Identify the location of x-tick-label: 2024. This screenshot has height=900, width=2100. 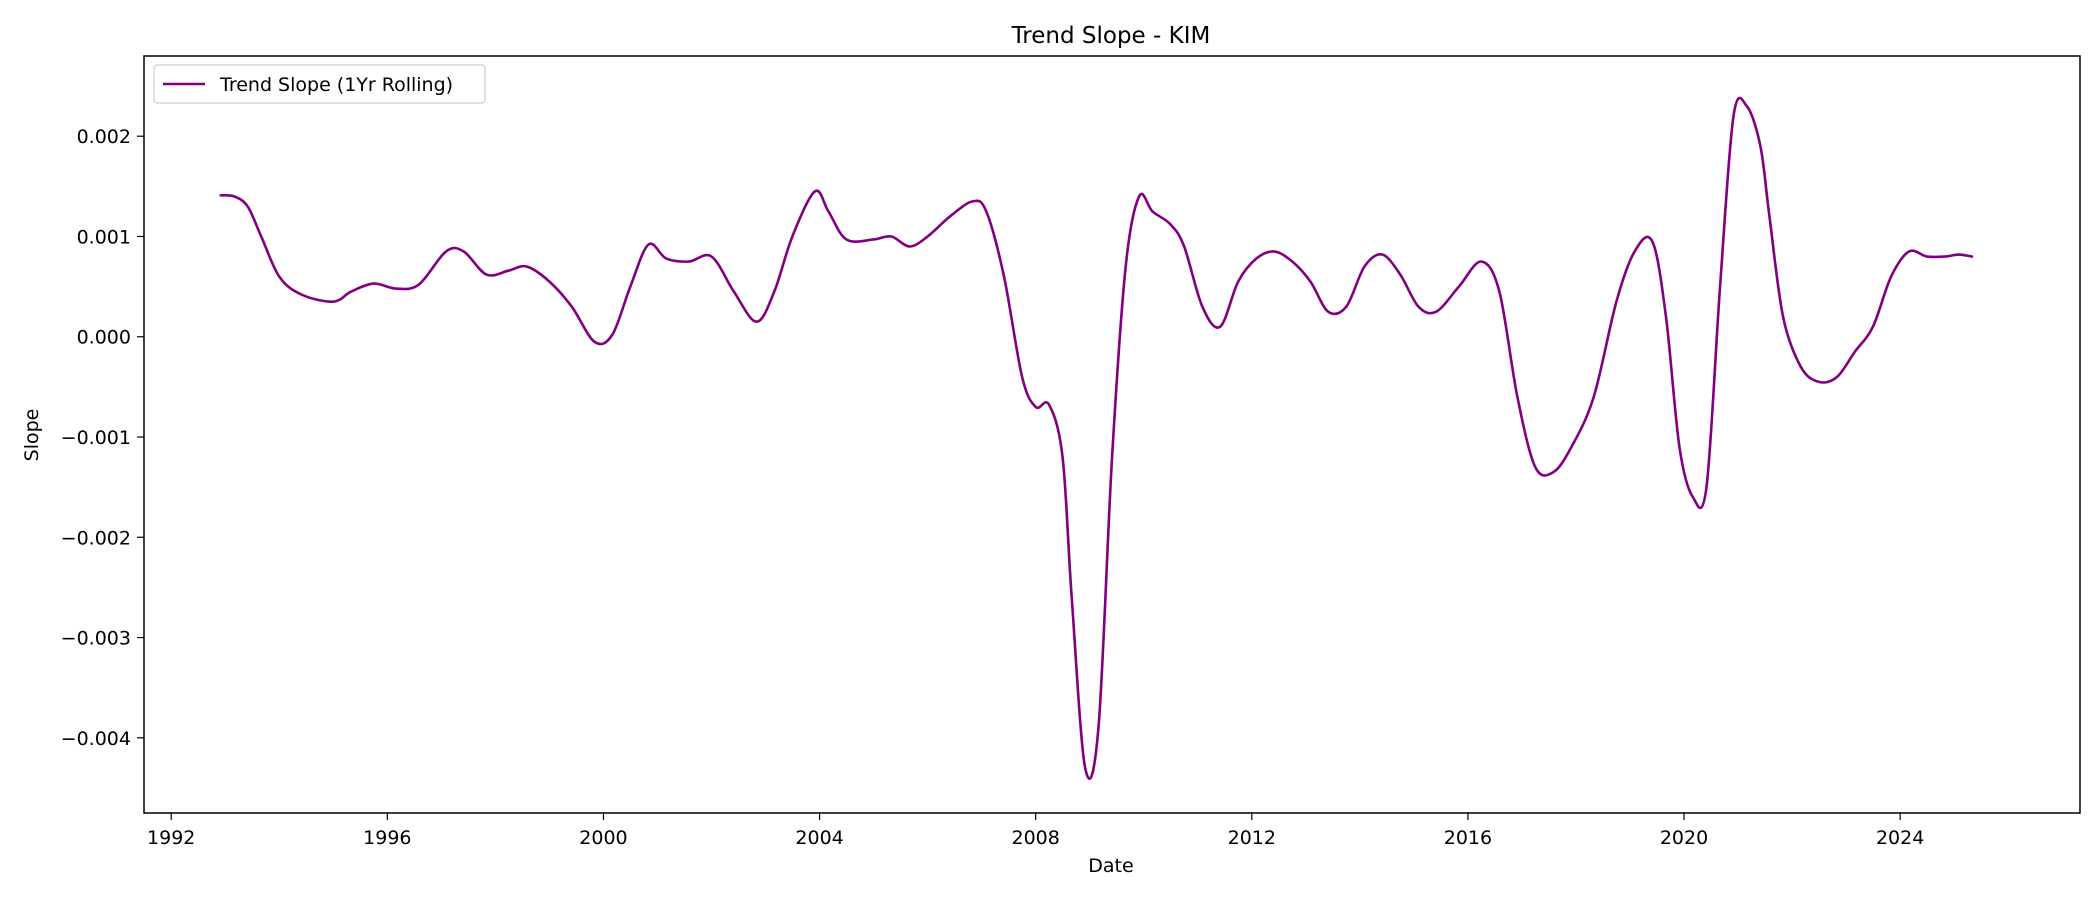
(1900, 838).